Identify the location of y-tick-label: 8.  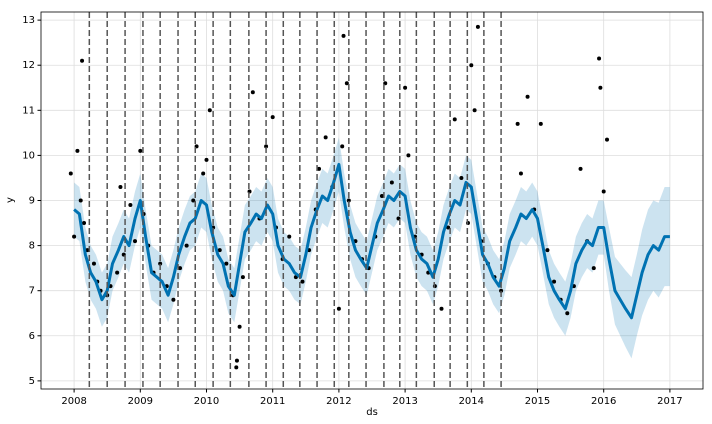
(32, 246).